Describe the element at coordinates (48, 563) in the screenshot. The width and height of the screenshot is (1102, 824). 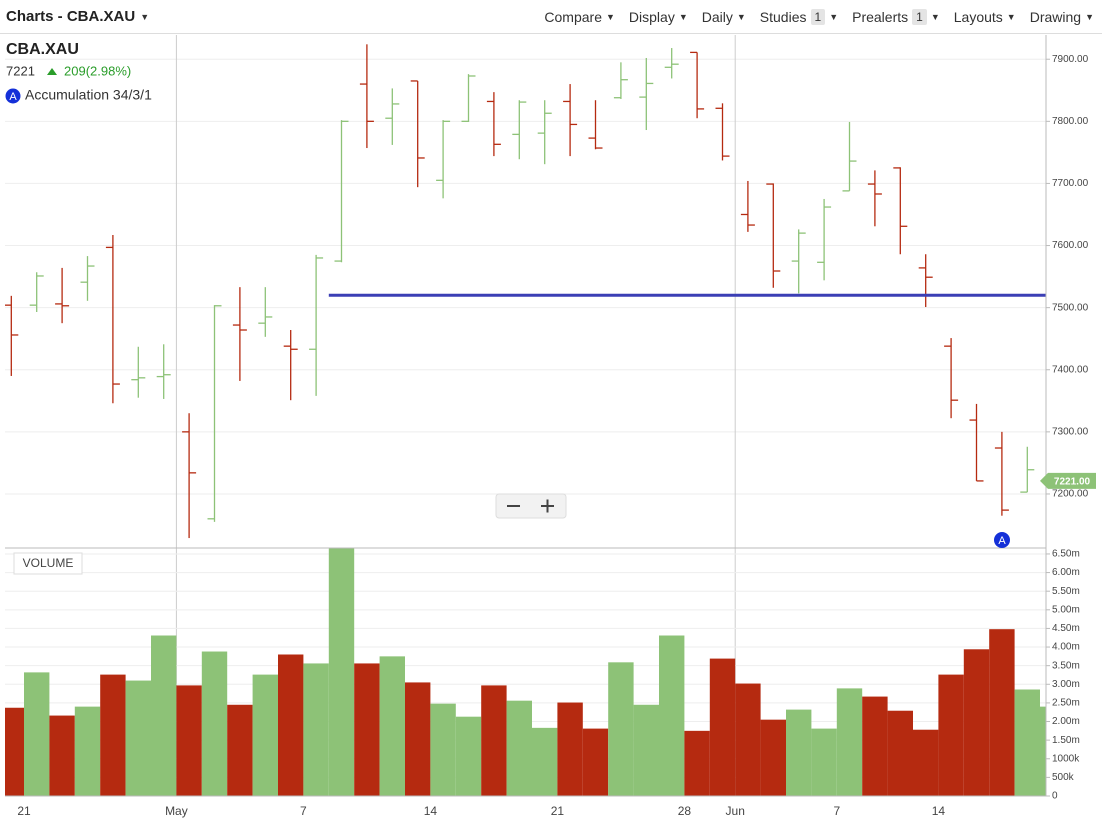
I see `volume-label-box` at that location.